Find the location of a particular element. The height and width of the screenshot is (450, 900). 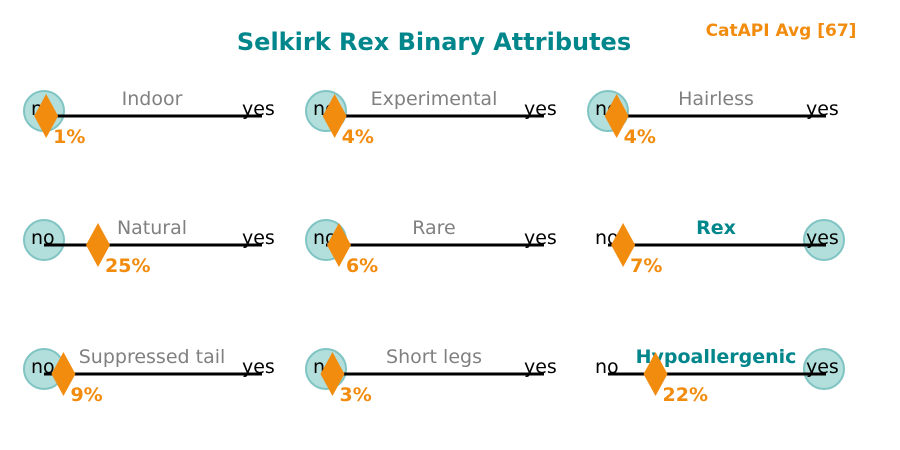

avg-percent-label: 7% is located at coordinates (646, 266).